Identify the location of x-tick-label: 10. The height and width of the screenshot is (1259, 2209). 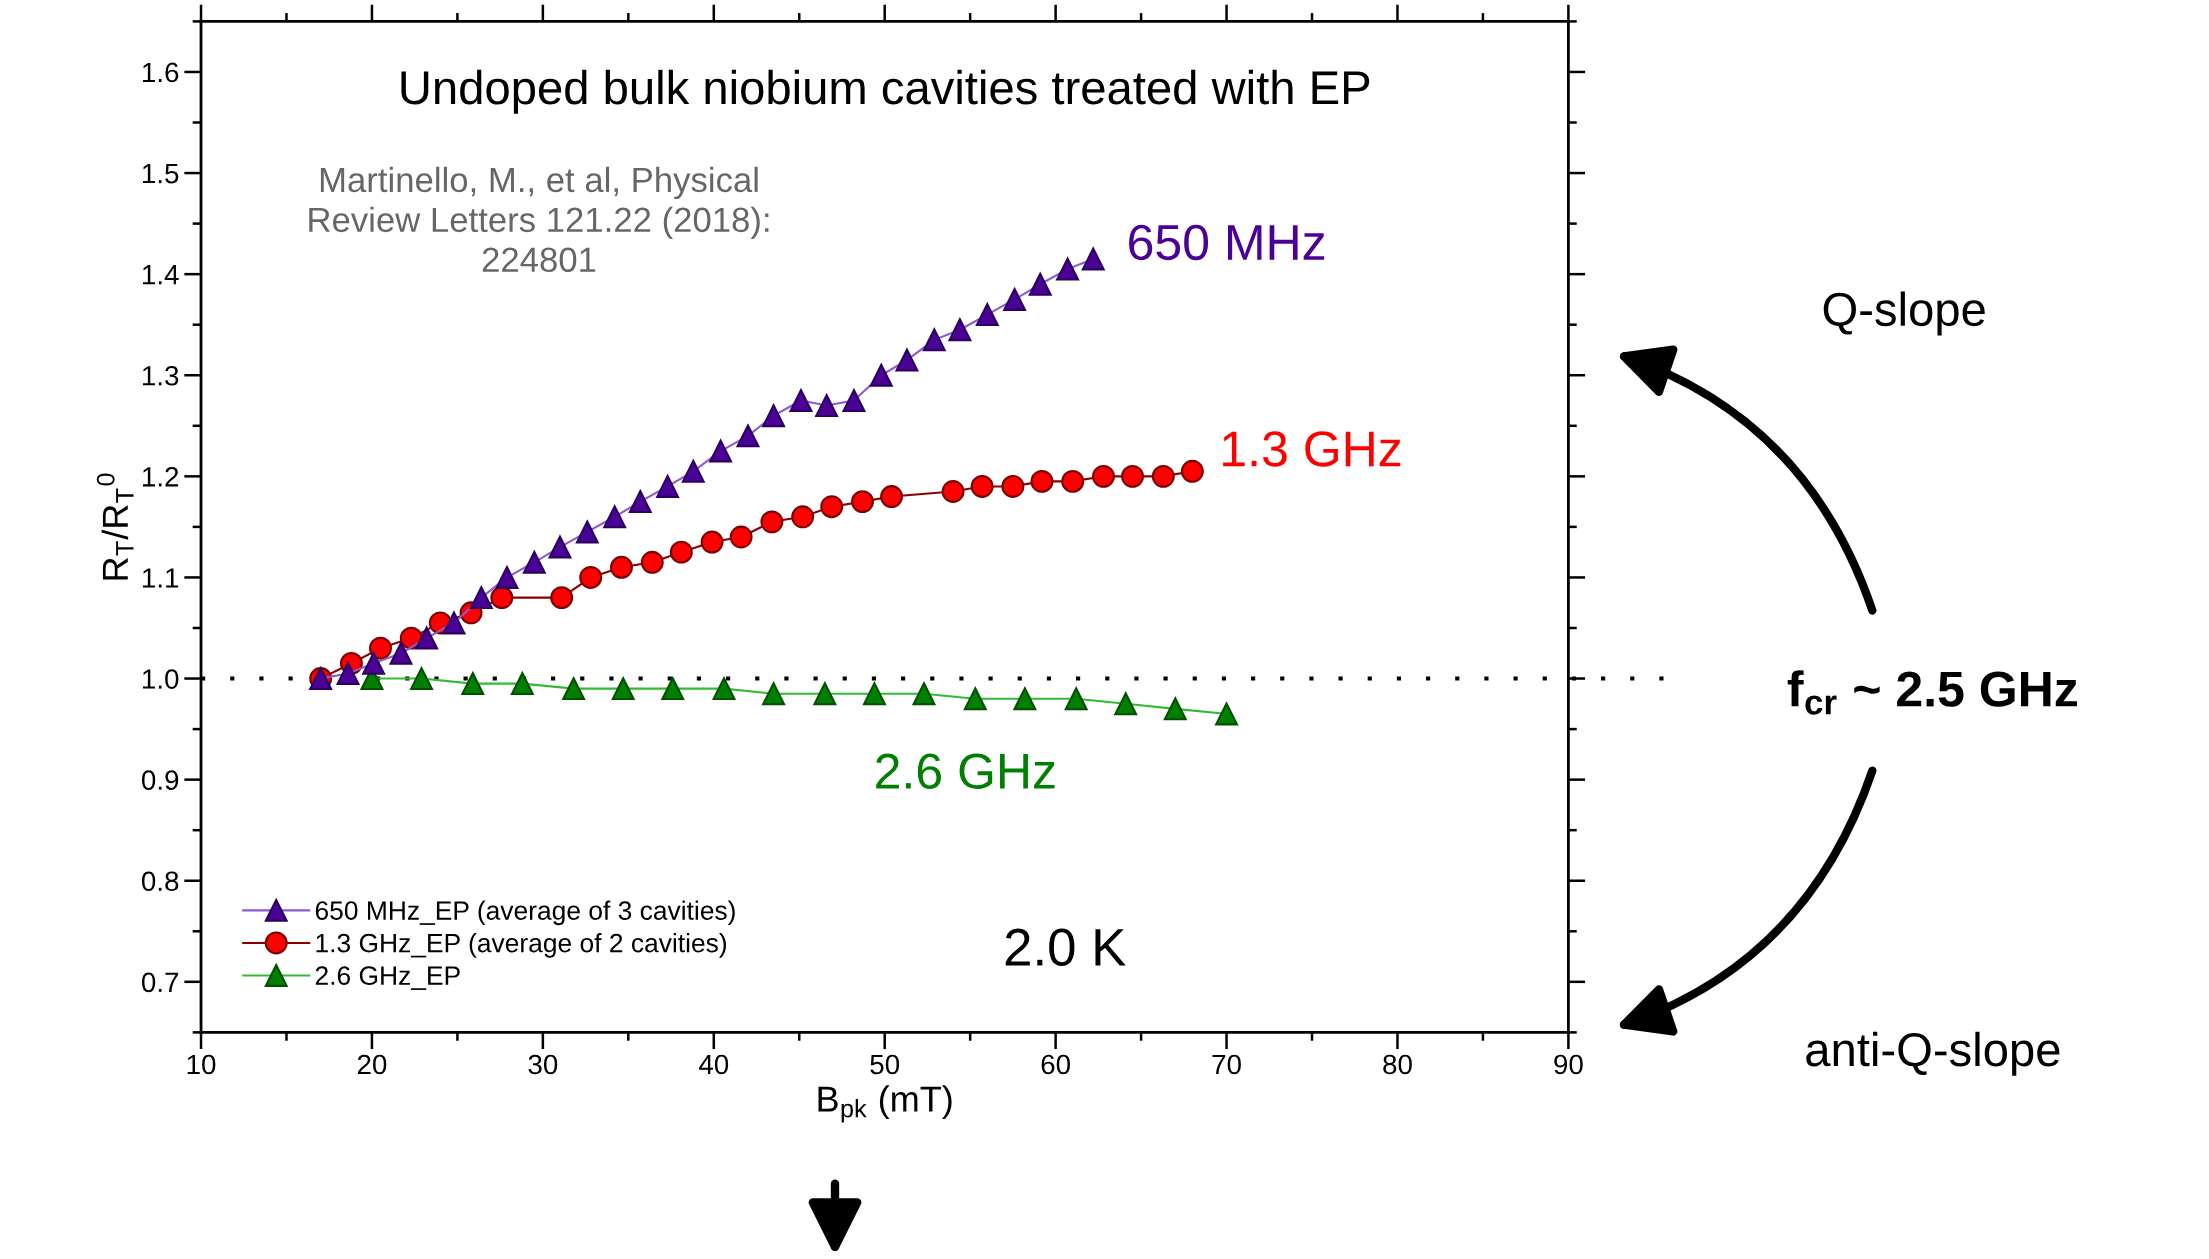
(201, 1064).